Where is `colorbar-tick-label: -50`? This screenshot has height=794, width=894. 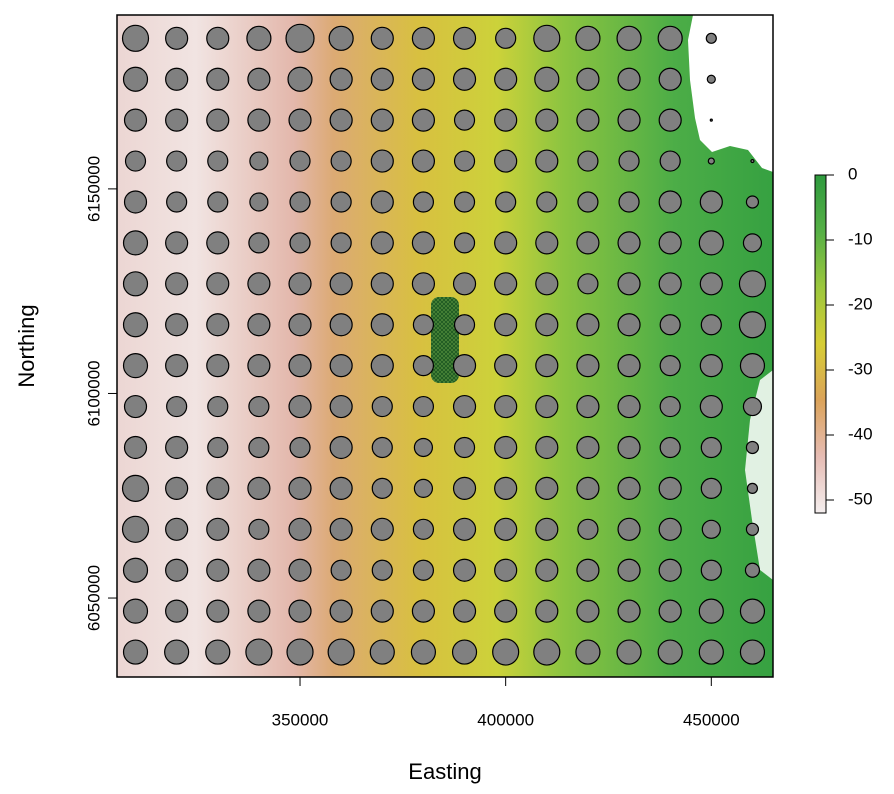 colorbar-tick-label: -50 is located at coordinates (860, 498).